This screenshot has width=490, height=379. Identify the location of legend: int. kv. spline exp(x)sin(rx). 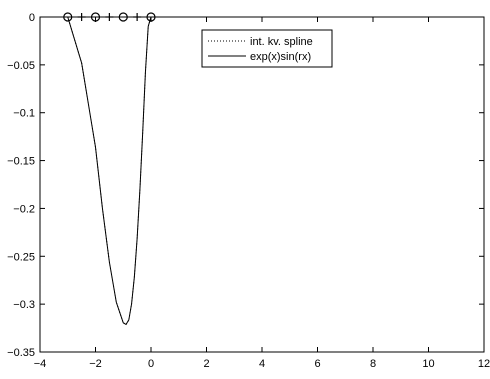
(267, 48).